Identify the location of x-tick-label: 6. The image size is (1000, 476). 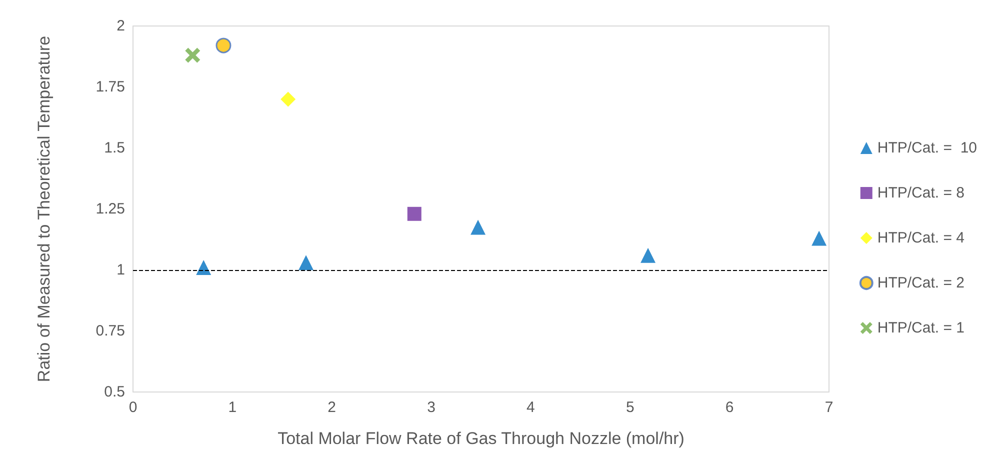
(729, 407).